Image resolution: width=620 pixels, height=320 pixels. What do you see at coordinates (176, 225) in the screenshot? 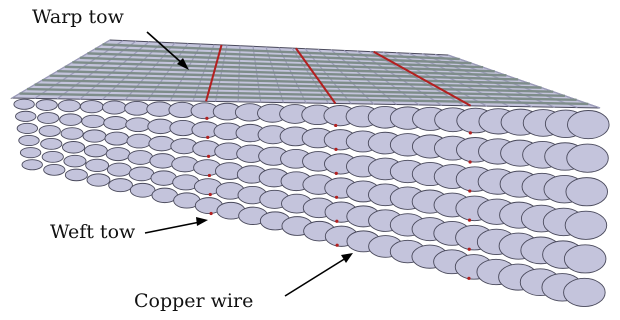
I see `weft-tow-arrow` at bounding box center [176, 225].